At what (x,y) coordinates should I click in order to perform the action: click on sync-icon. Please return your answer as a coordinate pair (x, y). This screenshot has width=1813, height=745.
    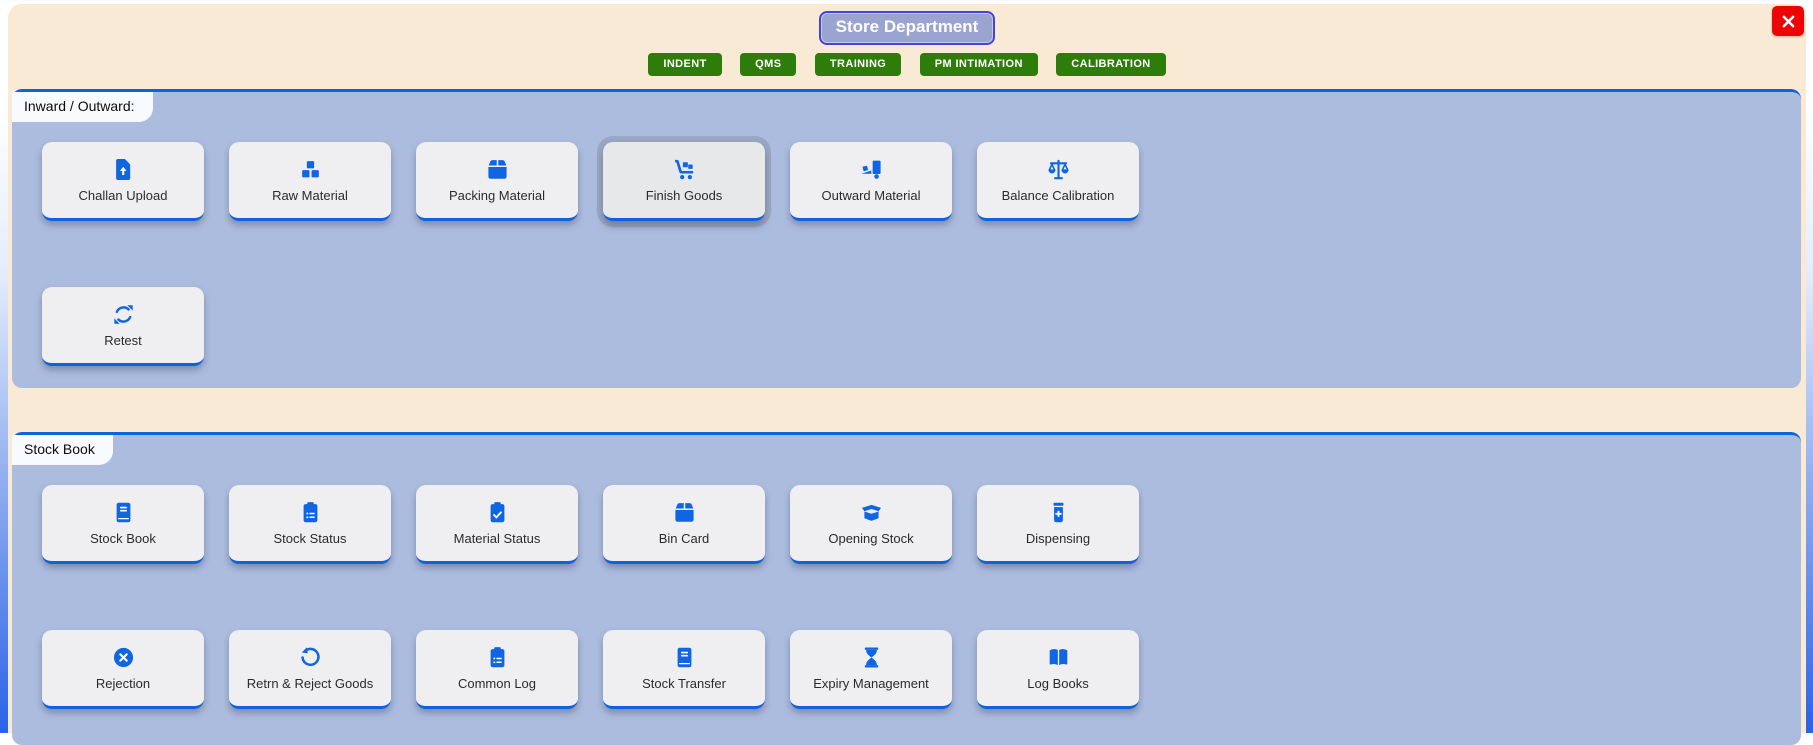
    Looking at the image, I should click on (123, 314).